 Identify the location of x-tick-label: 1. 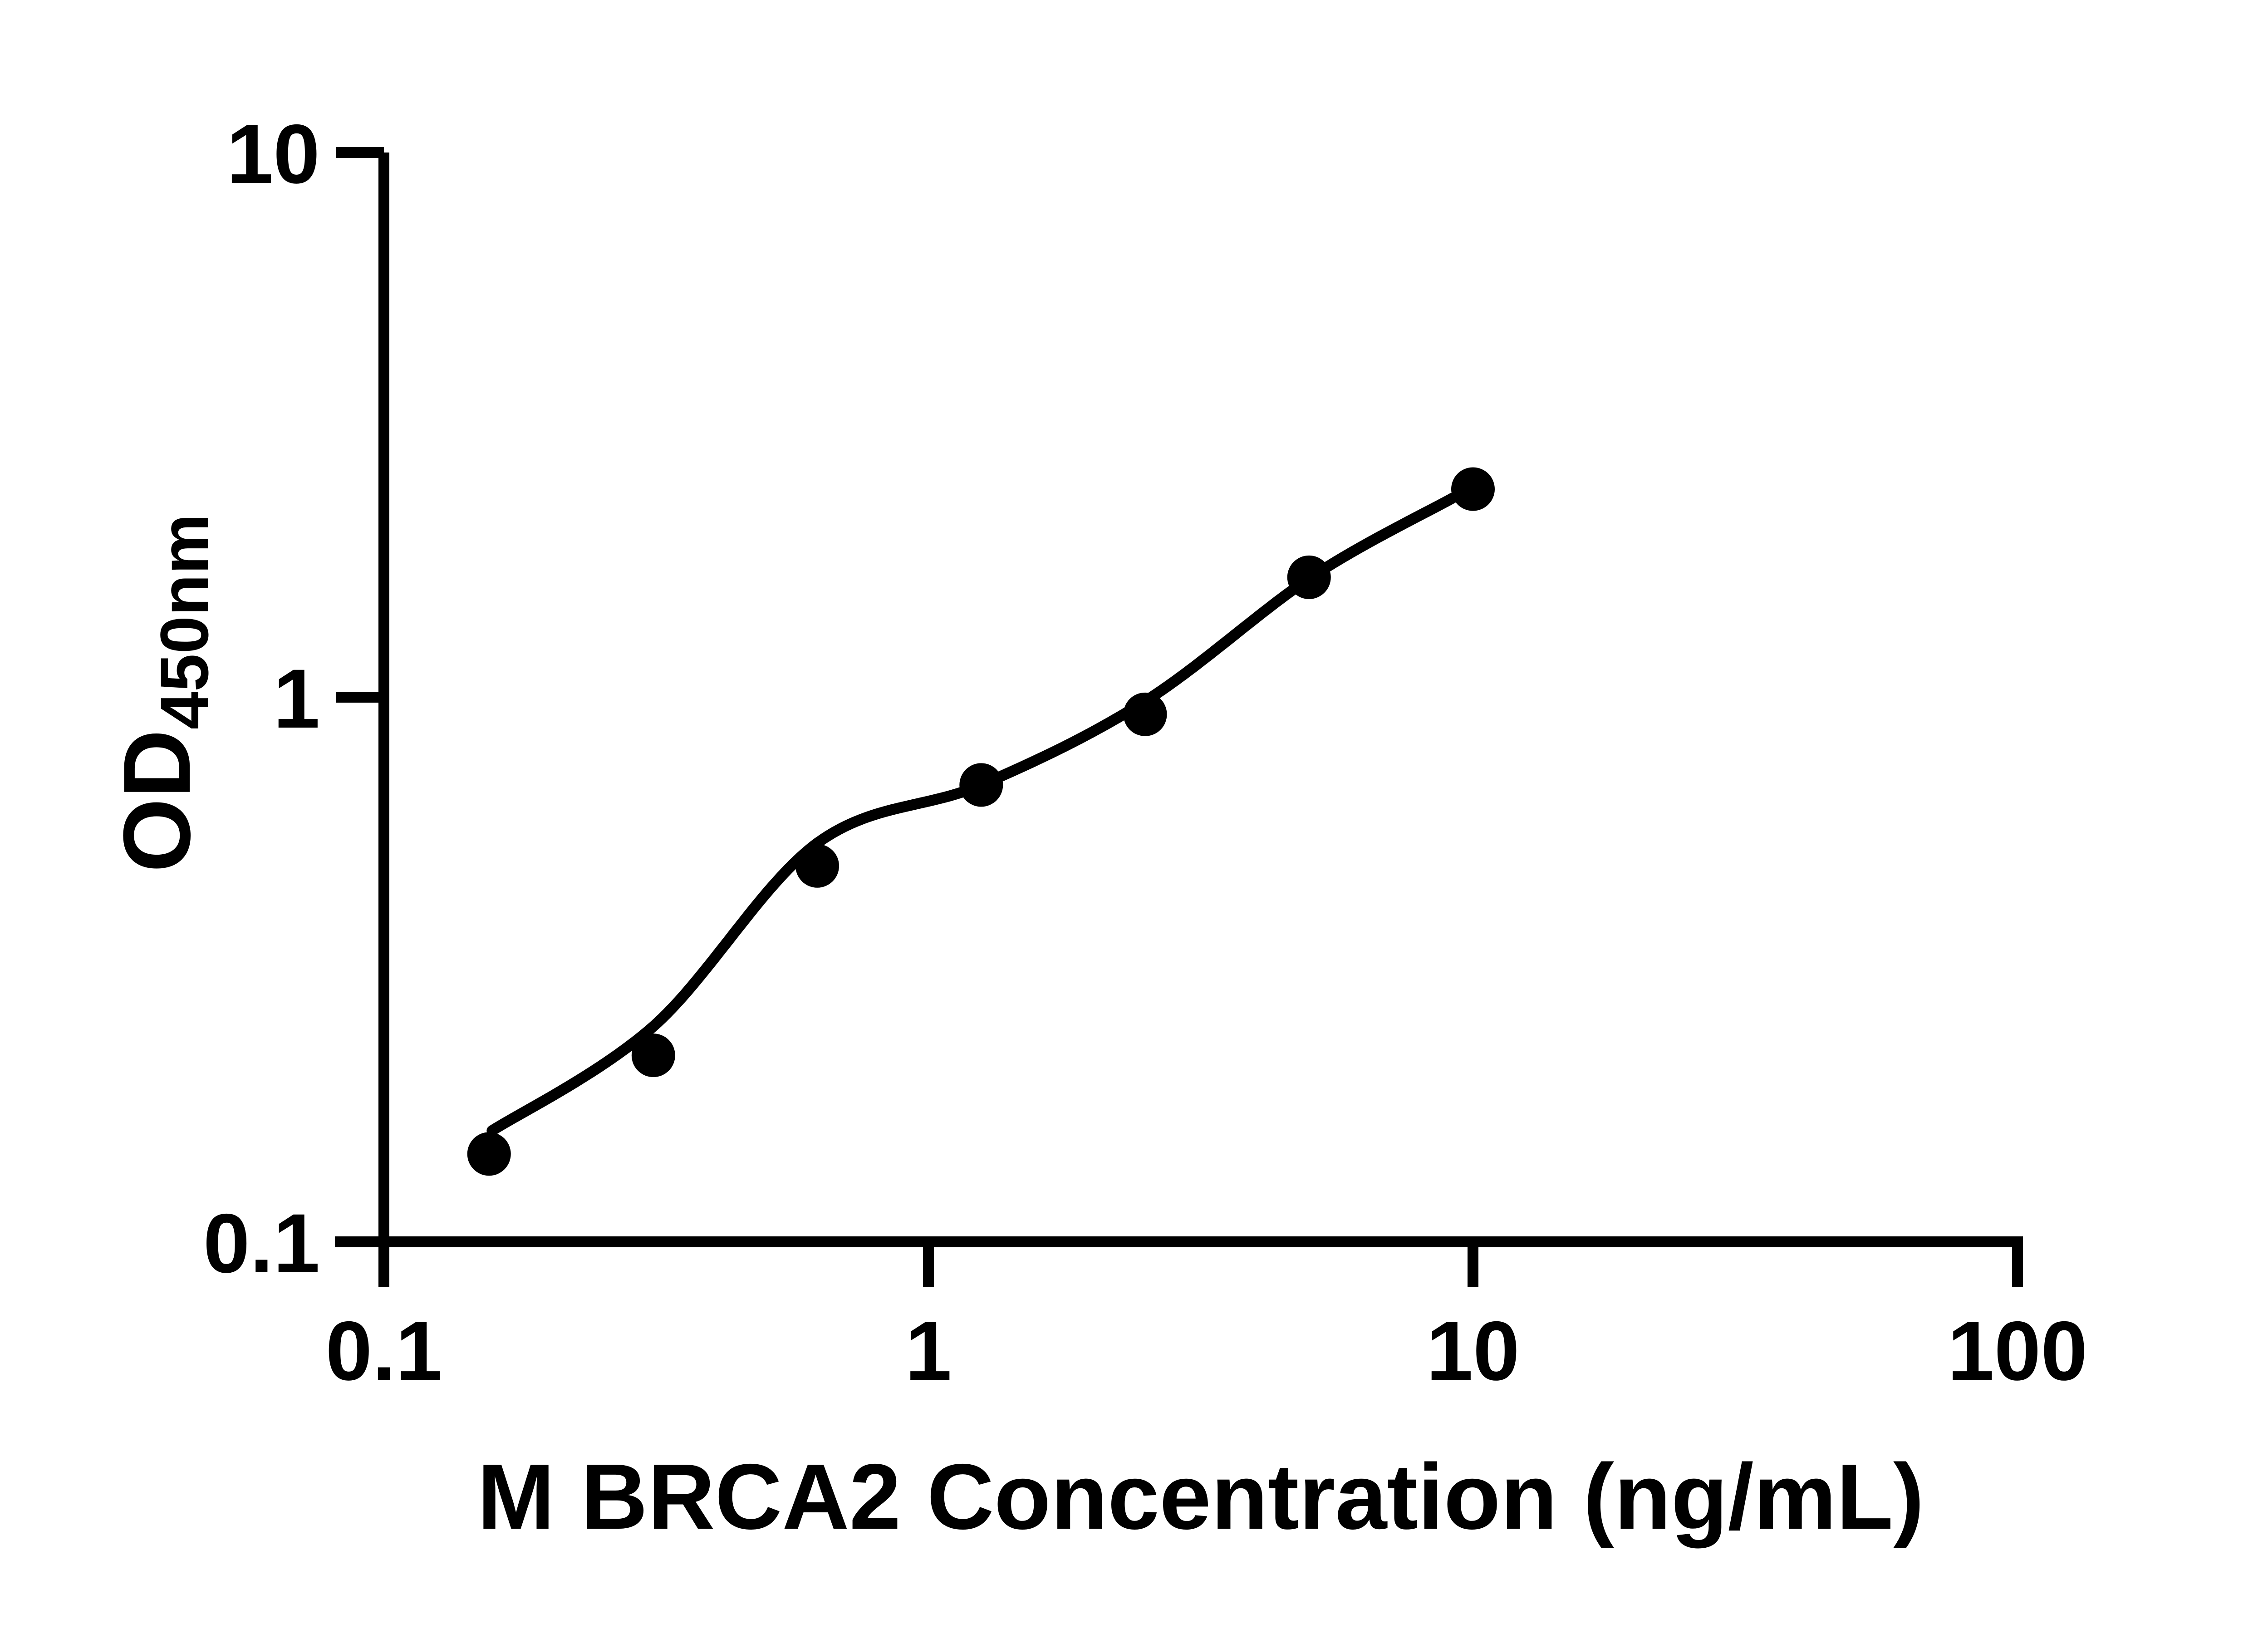
(928, 1351).